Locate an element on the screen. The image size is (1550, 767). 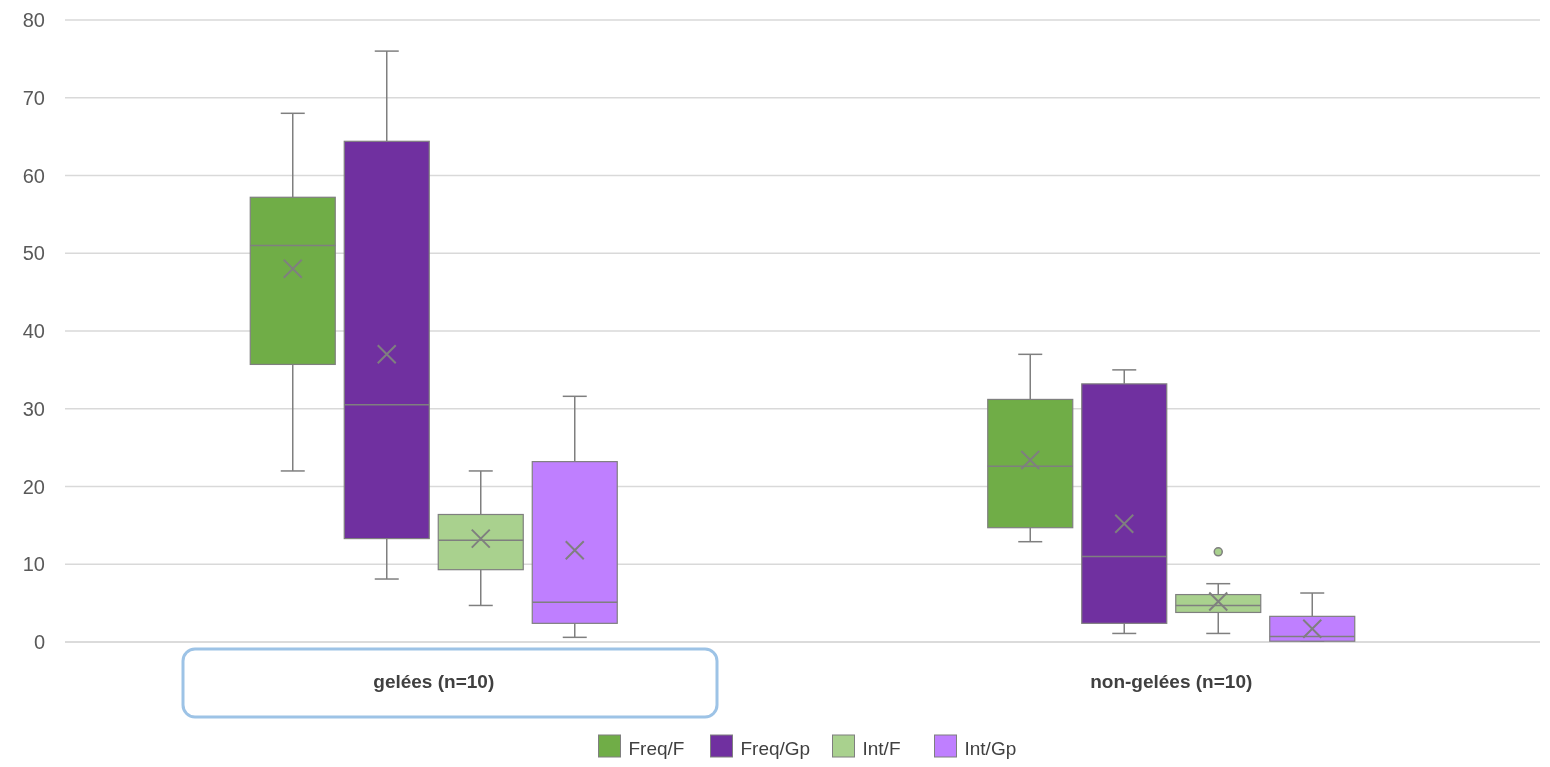
legend-label: Int/Gp is located at coordinates (990, 748).